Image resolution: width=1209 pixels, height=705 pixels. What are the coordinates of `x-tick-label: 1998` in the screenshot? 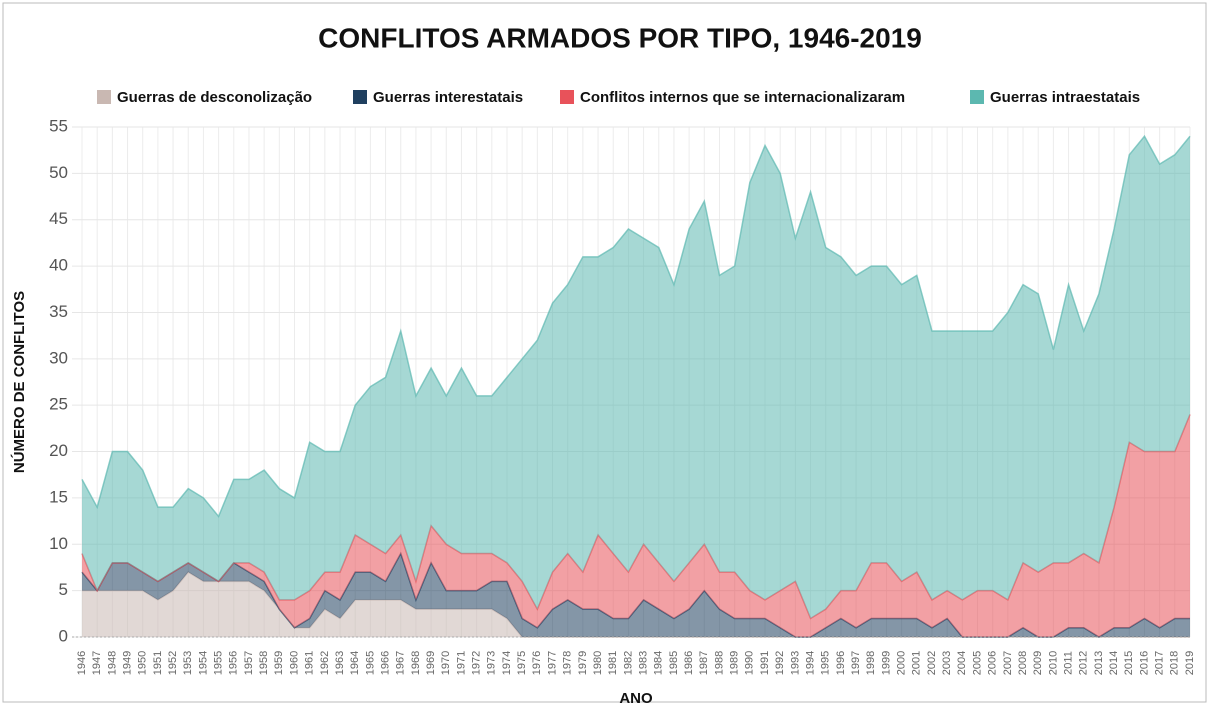 It's located at (871, 663).